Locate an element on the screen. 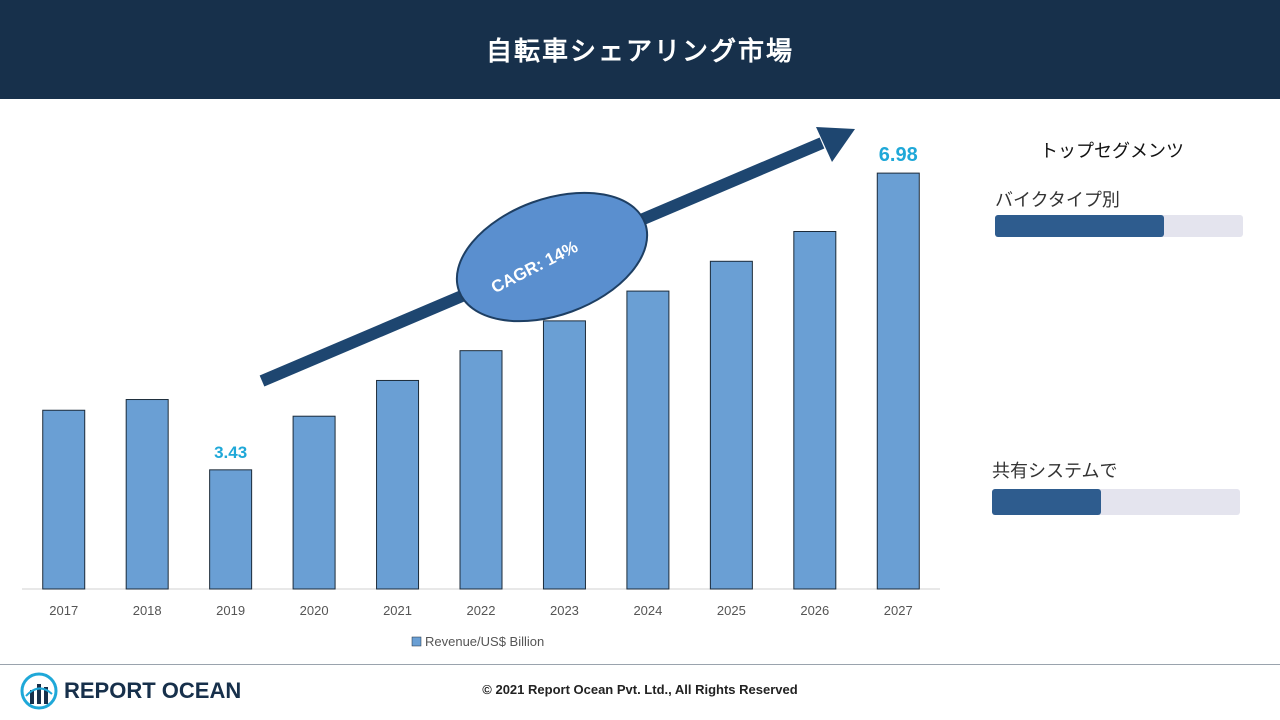 This screenshot has width=1280, height=720. bar-2020 is located at coordinates (314, 502).